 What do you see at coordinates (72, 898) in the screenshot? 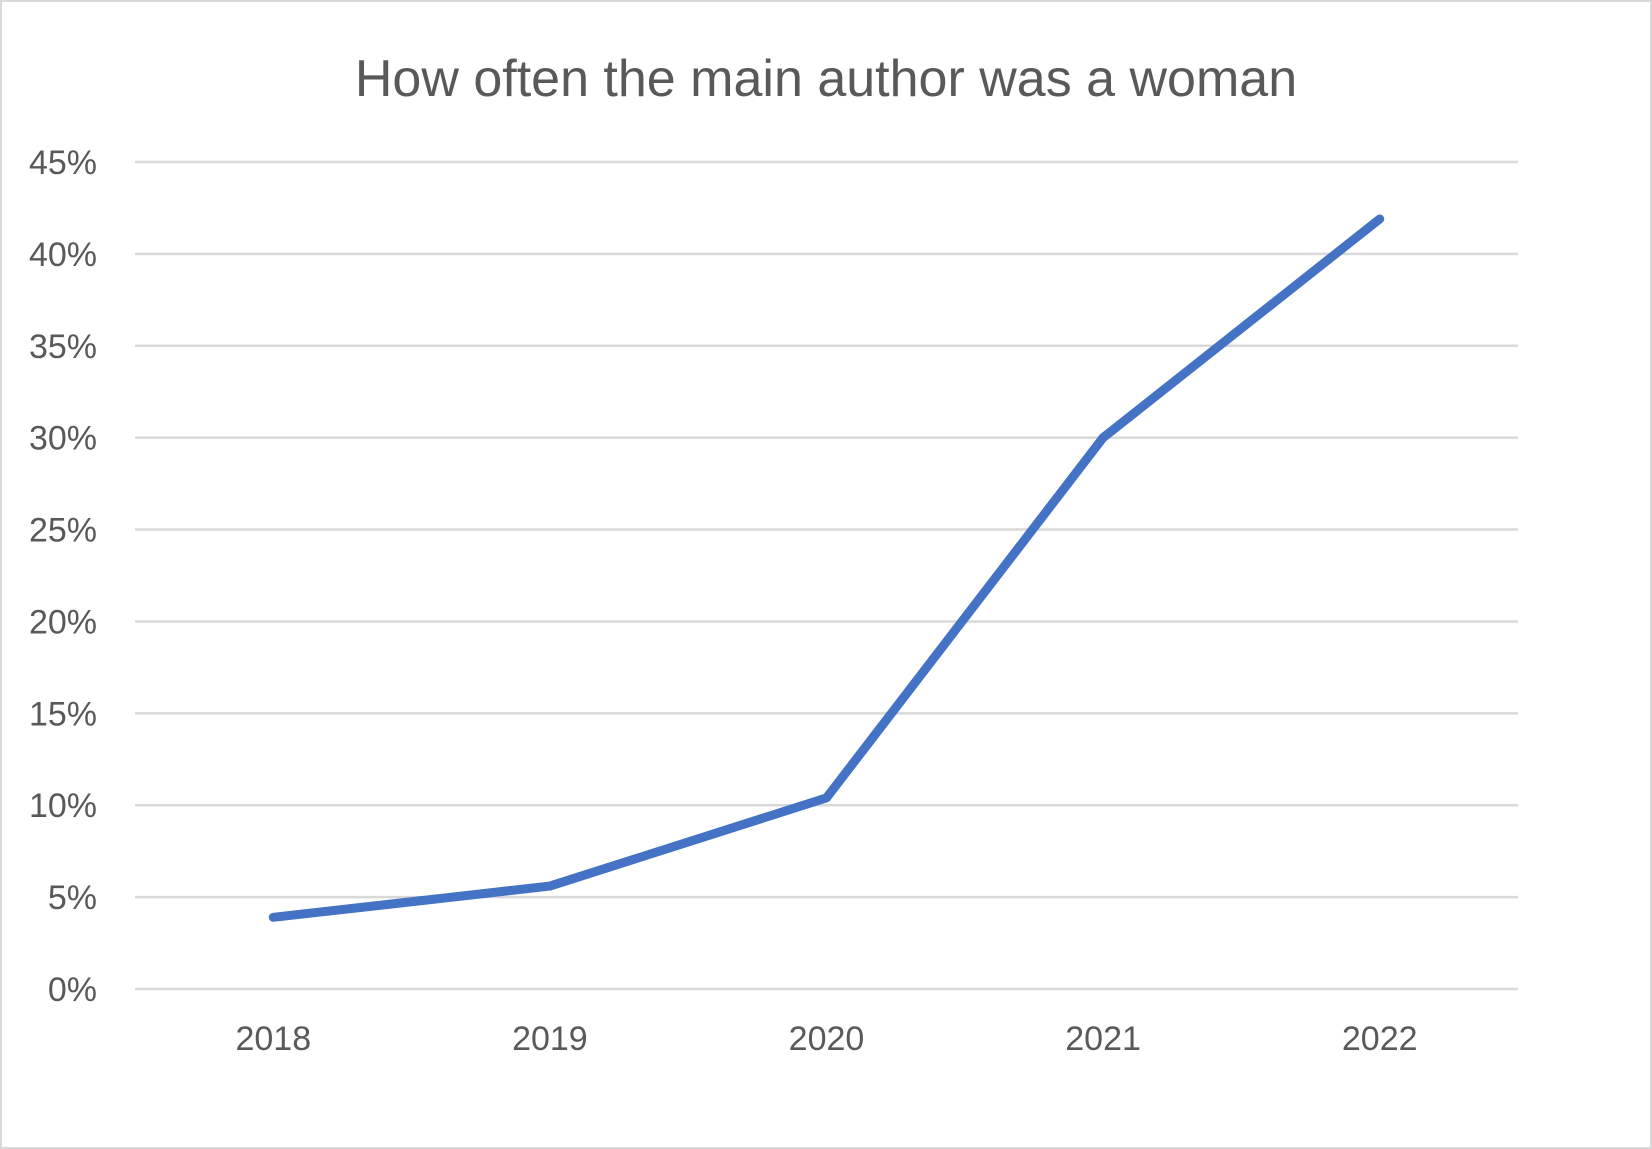
I see `y-tick-label: 5%` at bounding box center [72, 898].